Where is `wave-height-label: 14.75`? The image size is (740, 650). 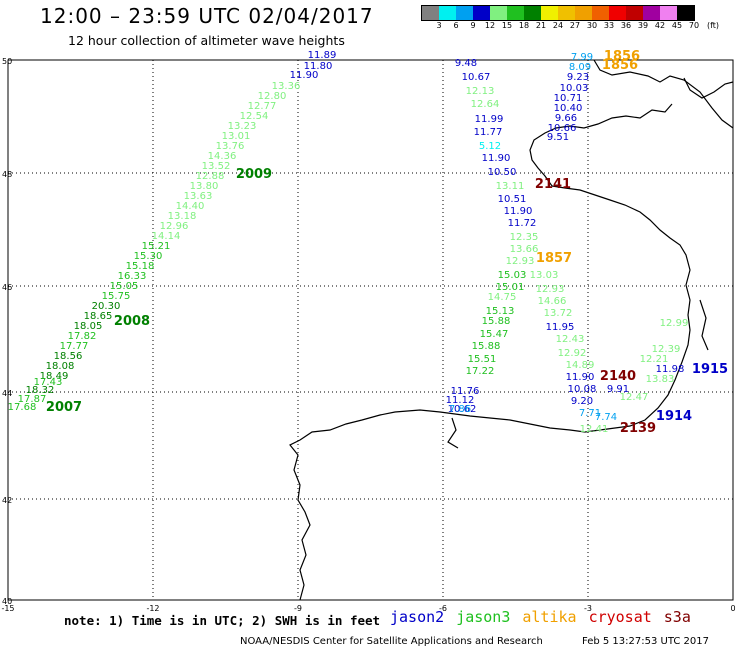
wave-height-label: 14.75 is located at coordinates (502, 297).